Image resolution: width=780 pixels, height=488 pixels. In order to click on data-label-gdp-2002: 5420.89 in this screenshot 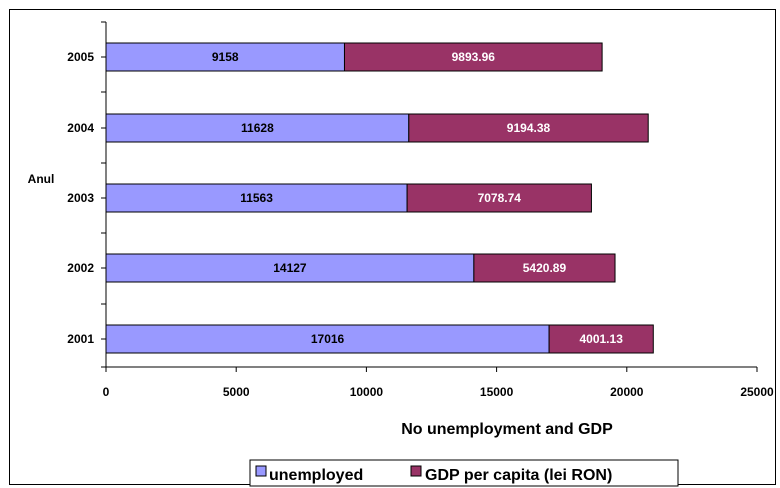, I will do `click(545, 268)`.